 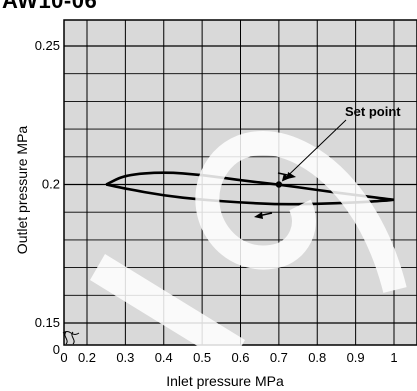 I want to click on x-tick-label: 0.4, so click(x=164, y=357).